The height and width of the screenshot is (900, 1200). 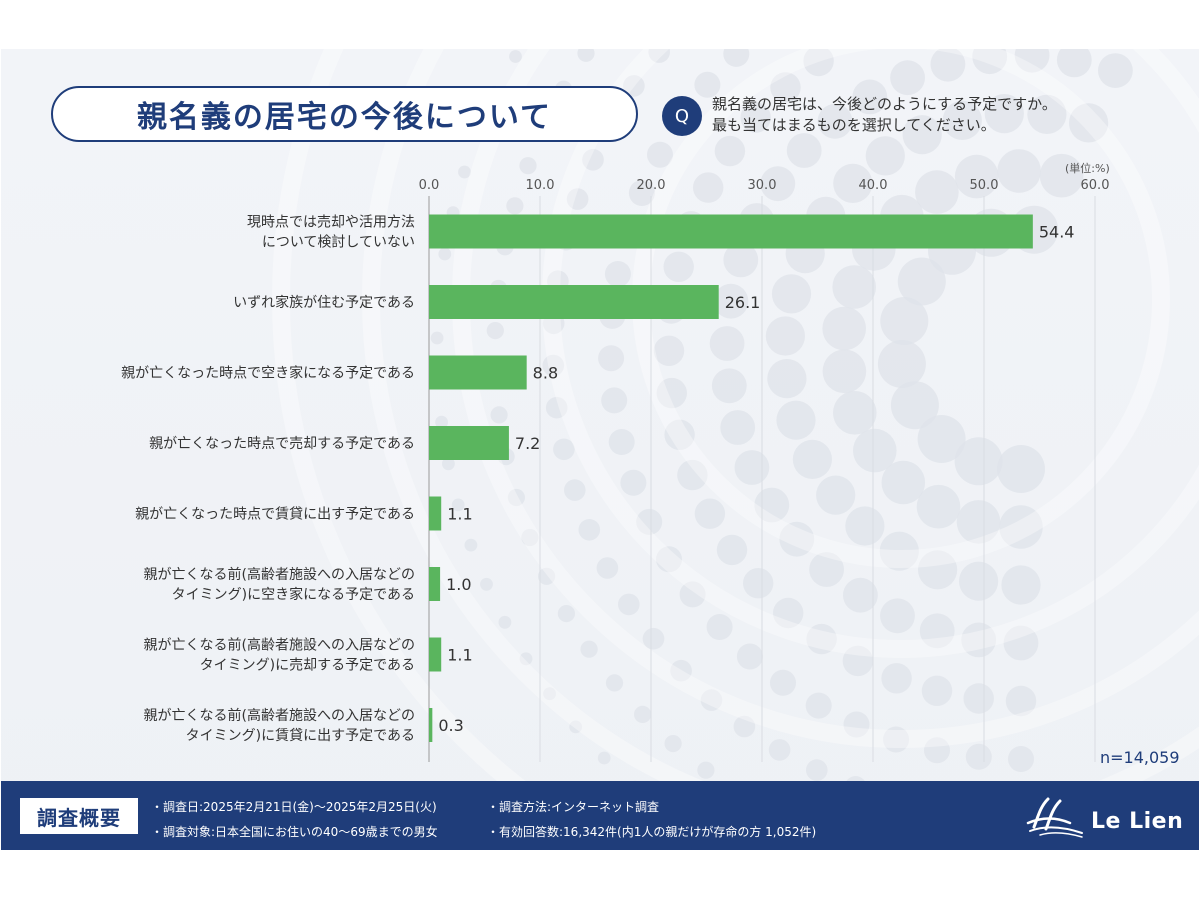 I want to click on lelien-logo-icon, so click(x=1054, y=817).